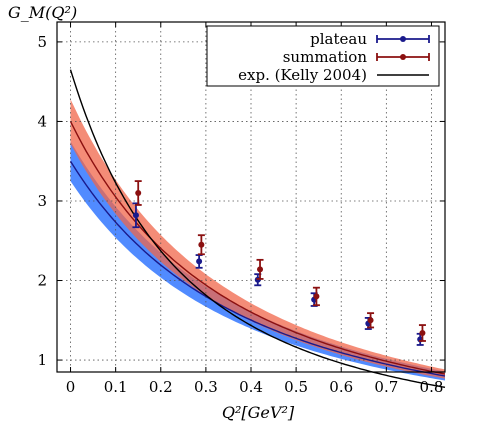 This screenshot has width=498, height=427. Describe the element at coordinates (251, 387) in the screenshot. I see `x-tick-label: 0.4` at that location.